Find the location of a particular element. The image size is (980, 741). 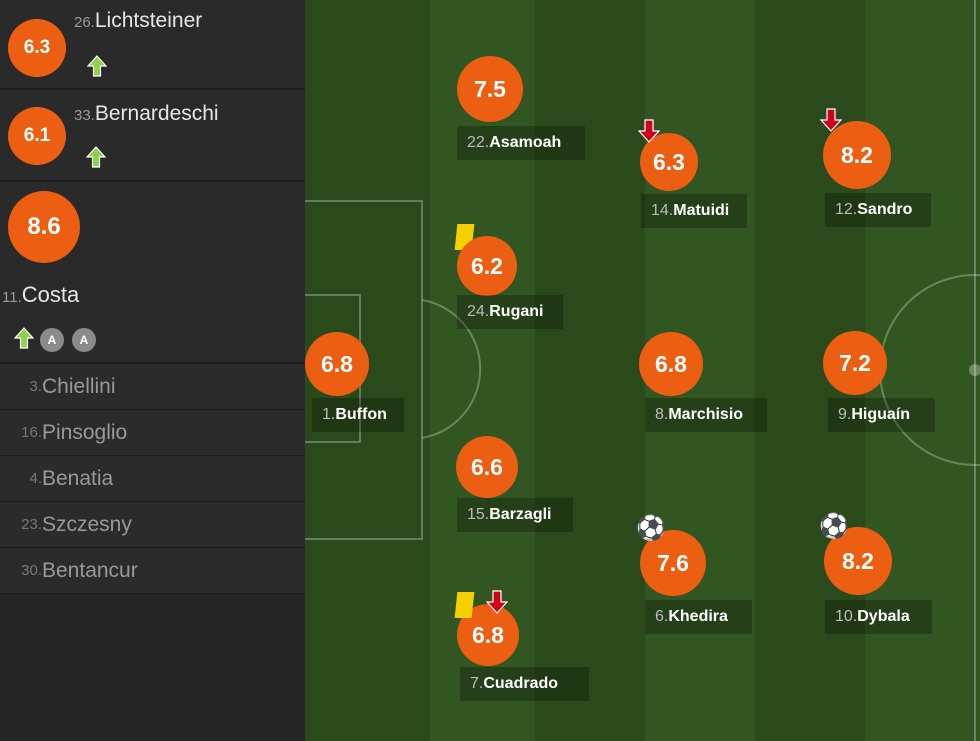

player-number: 22. is located at coordinates (478, 142).